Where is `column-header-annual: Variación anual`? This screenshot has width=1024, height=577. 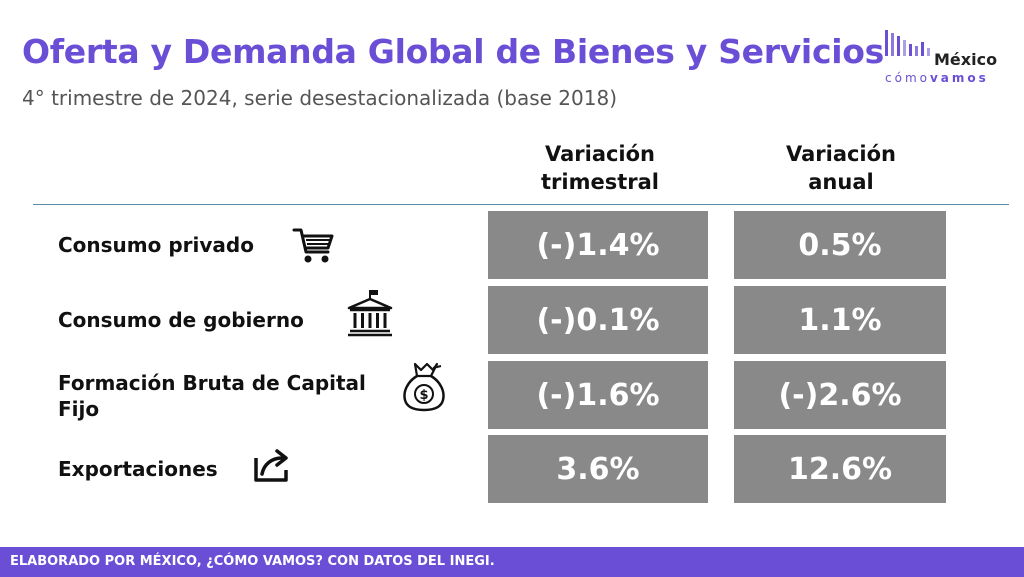 column-header-annual: Variación anual is located at coordinates (841, 168).